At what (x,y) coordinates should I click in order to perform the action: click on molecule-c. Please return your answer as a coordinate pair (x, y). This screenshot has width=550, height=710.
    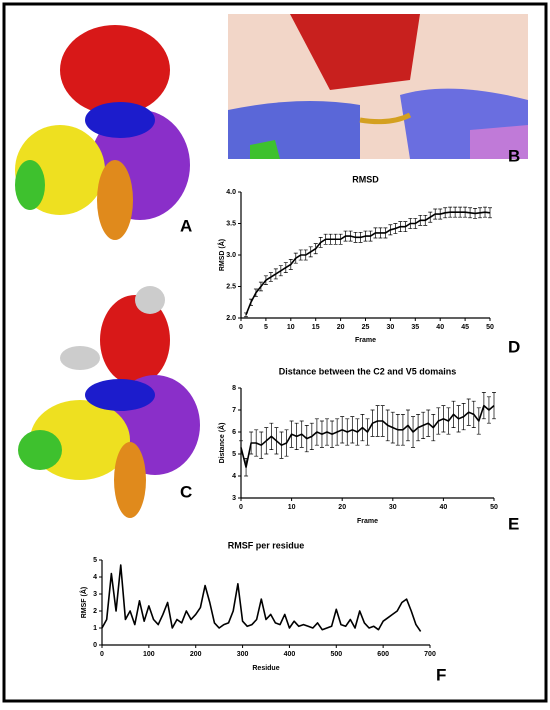
    Looking at the image, I should click on (109, 402).